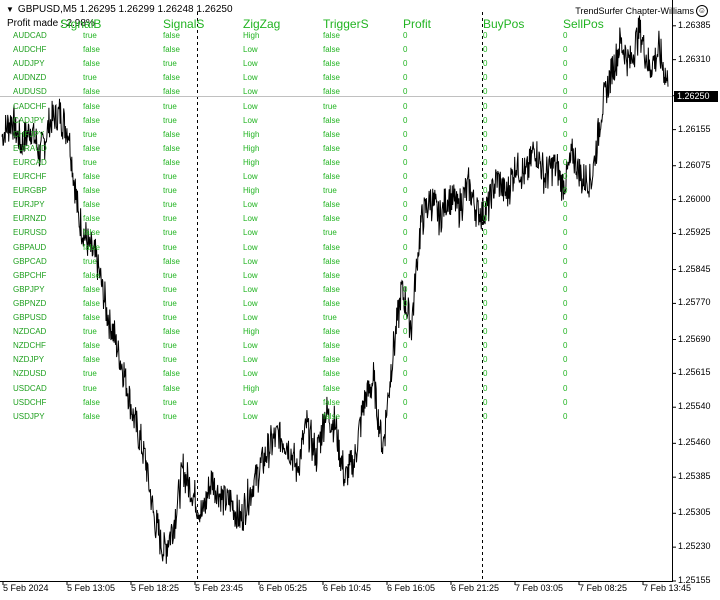 The image size is (720, 600). I want to click on price-tick-label: 1.26385, so click(694, 24).